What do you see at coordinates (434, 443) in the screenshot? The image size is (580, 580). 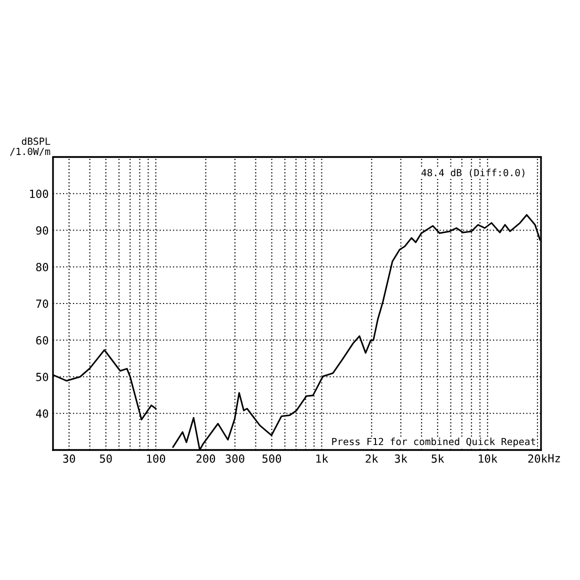 I see `annotation: Press F12 for combined Quick Repeat` at bounding box center [434, 443].